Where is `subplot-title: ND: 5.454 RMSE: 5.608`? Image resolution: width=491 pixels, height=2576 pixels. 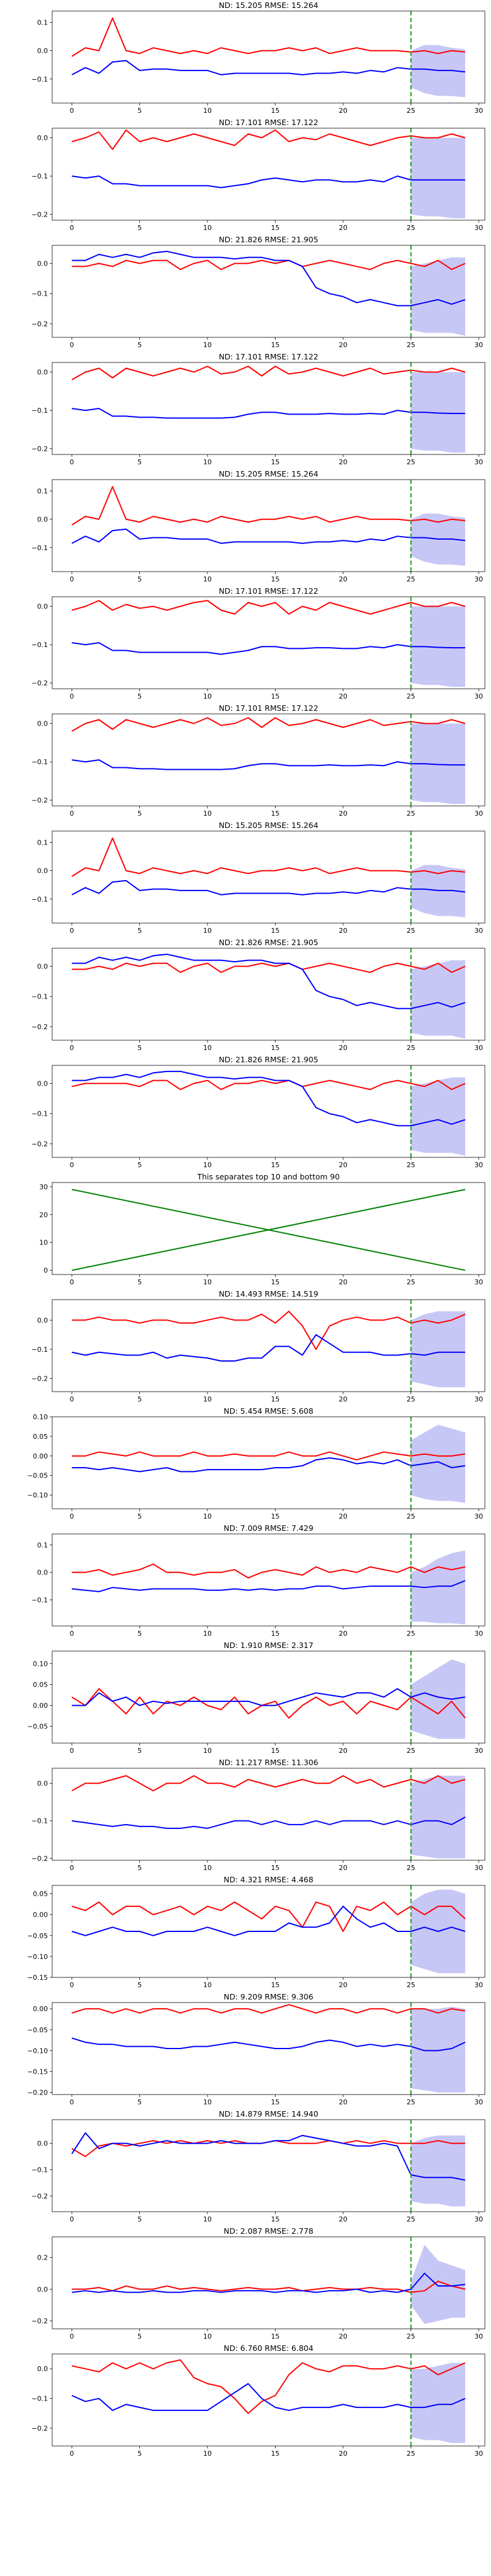
subplot-title: ND: 5.454 RMSE: 5.608 is located at coordinates (268, 1411).